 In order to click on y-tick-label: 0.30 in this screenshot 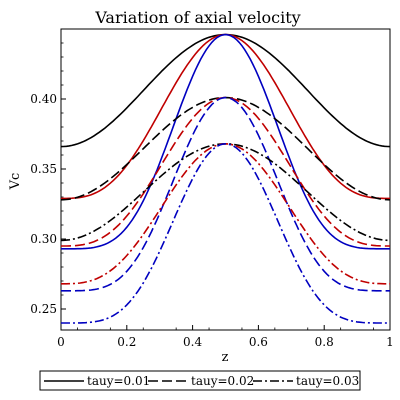, I will do `click(43, 239)`.